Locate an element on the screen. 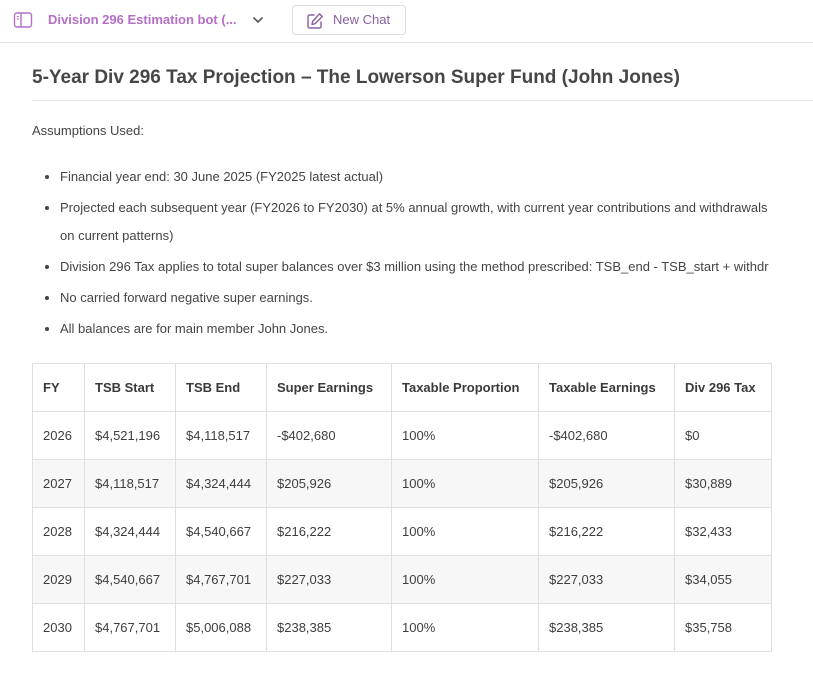  cell-tsb-end: $4,324,444 is located at coordinates (221, 483).